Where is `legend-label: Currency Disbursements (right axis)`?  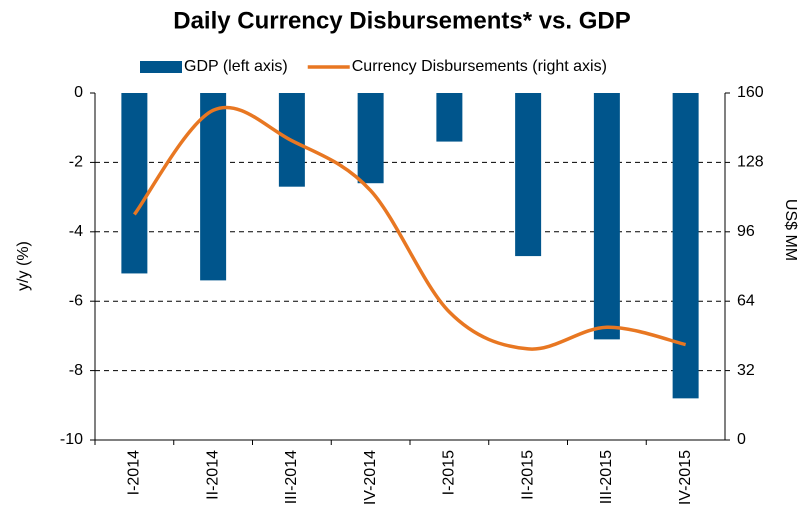 legend-label: Currency Disbursements (right axis) is located at coordinates (479, 66).